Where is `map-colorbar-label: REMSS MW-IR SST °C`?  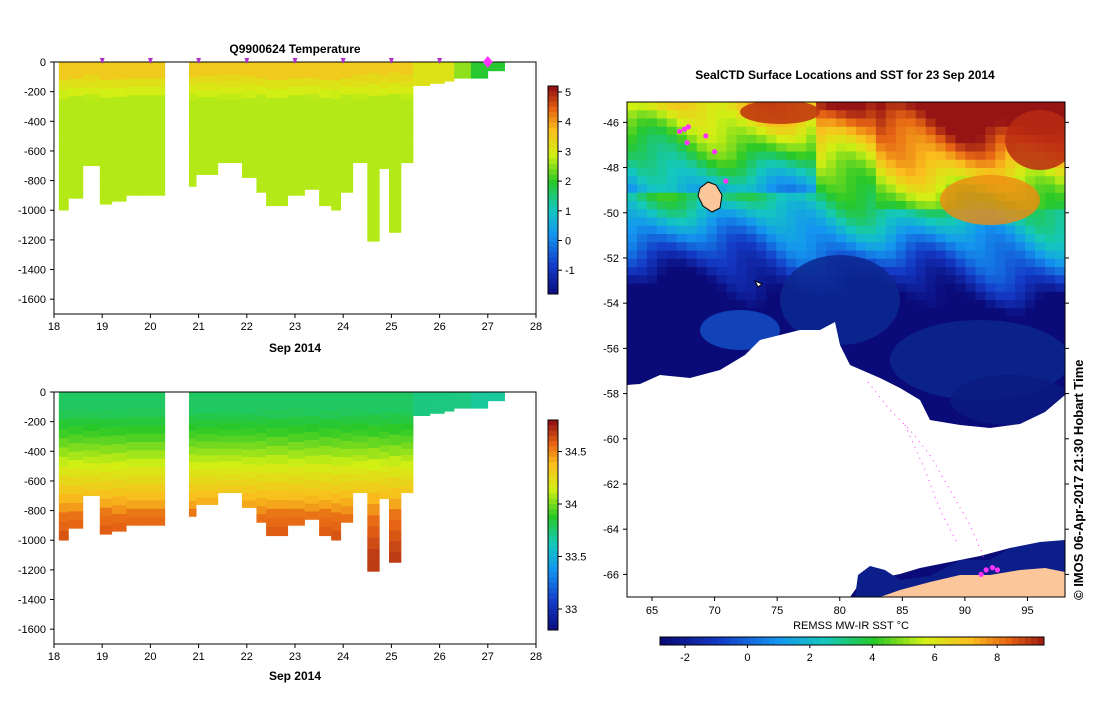
map-colorbar-label: REMSS MW-IR SST °C is located at coordinates (851, 626).